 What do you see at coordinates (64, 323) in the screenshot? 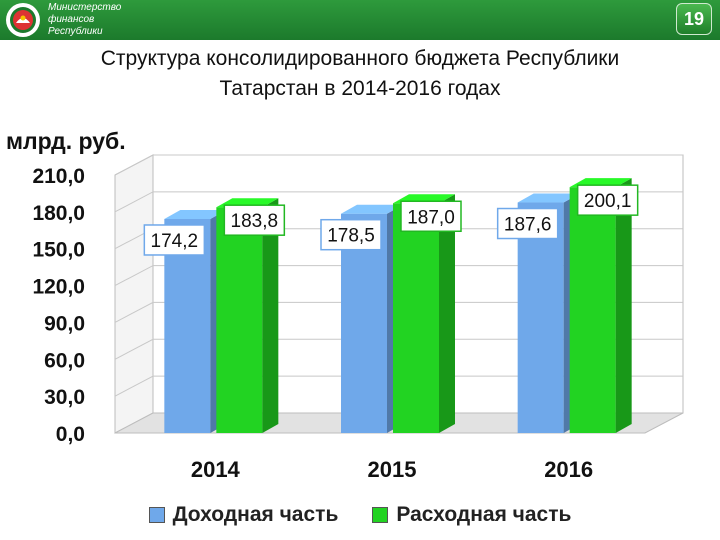
I see `y-tick-label: 90,0` at bounding box center [64, 323].